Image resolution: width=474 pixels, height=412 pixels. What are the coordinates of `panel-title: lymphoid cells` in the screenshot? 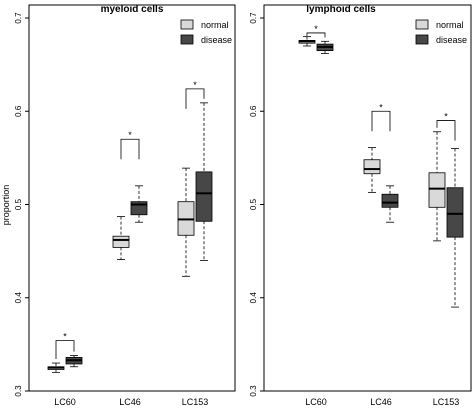 It's located at (341, 9).